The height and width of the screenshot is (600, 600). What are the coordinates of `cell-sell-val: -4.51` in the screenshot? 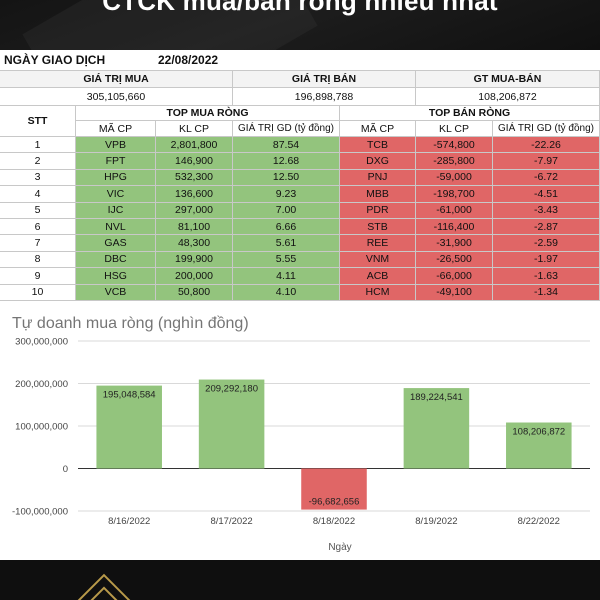 It's located at (546, 194).